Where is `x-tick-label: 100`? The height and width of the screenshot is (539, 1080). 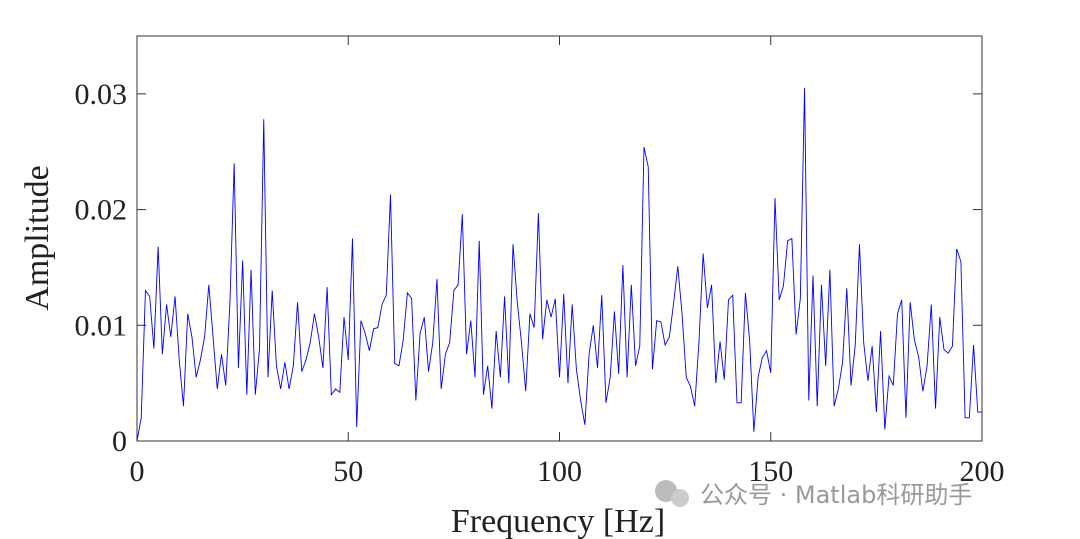
x-tick-label: 100 is located at coordinates (559, 471).